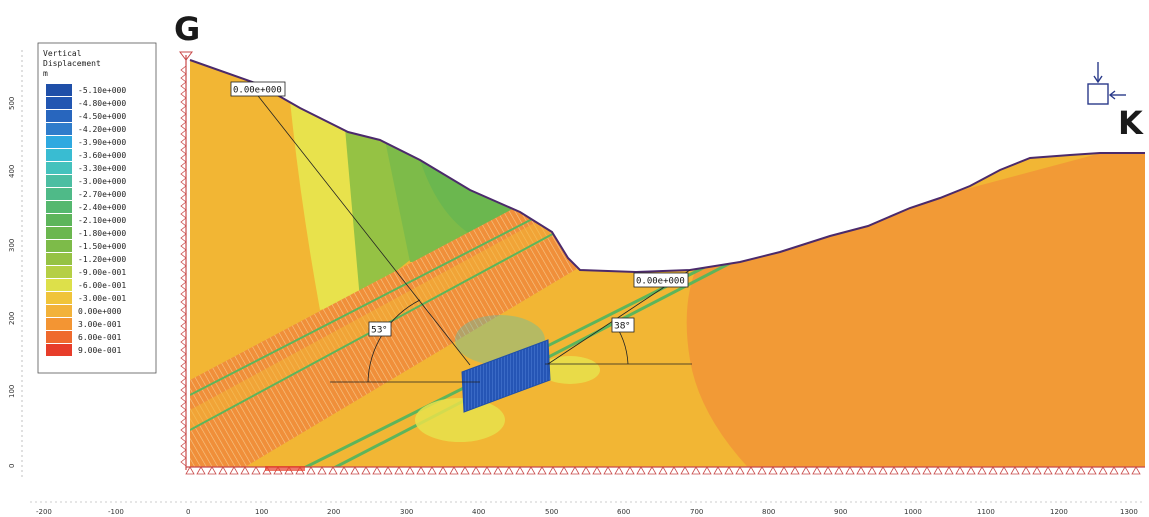 The height and width of the screenshot is (517, 1149). I want to click on legend-label: -4.20e+000, so click(102, 129).